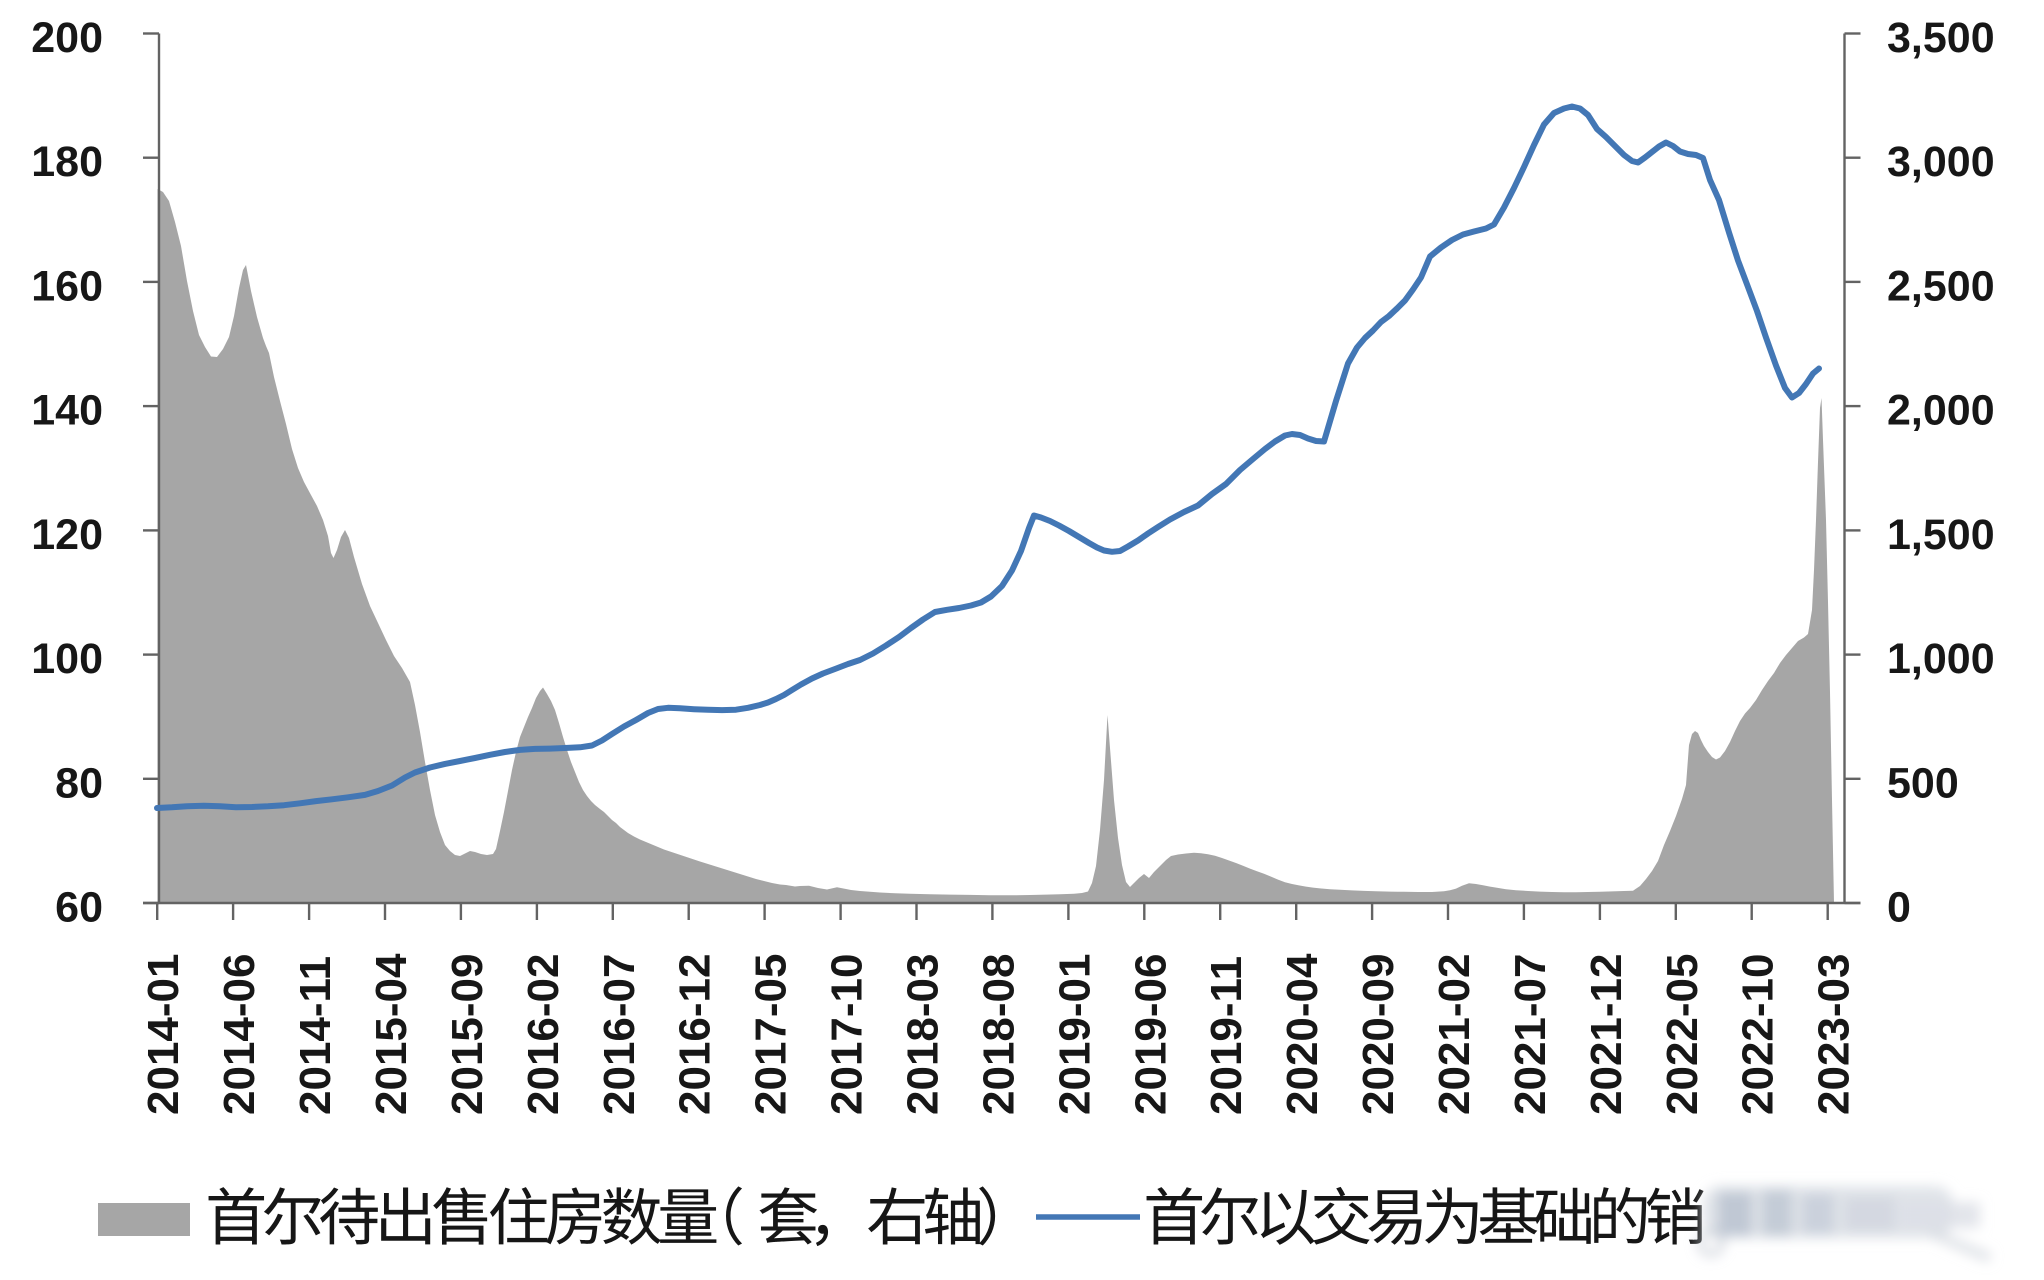 The height and width of the screenshot is (1280, 2044). What do you see at coordinates (1941, 535) in the screenshot?
I see `svg-text: 1,500` at bounding box center [1941, 535].